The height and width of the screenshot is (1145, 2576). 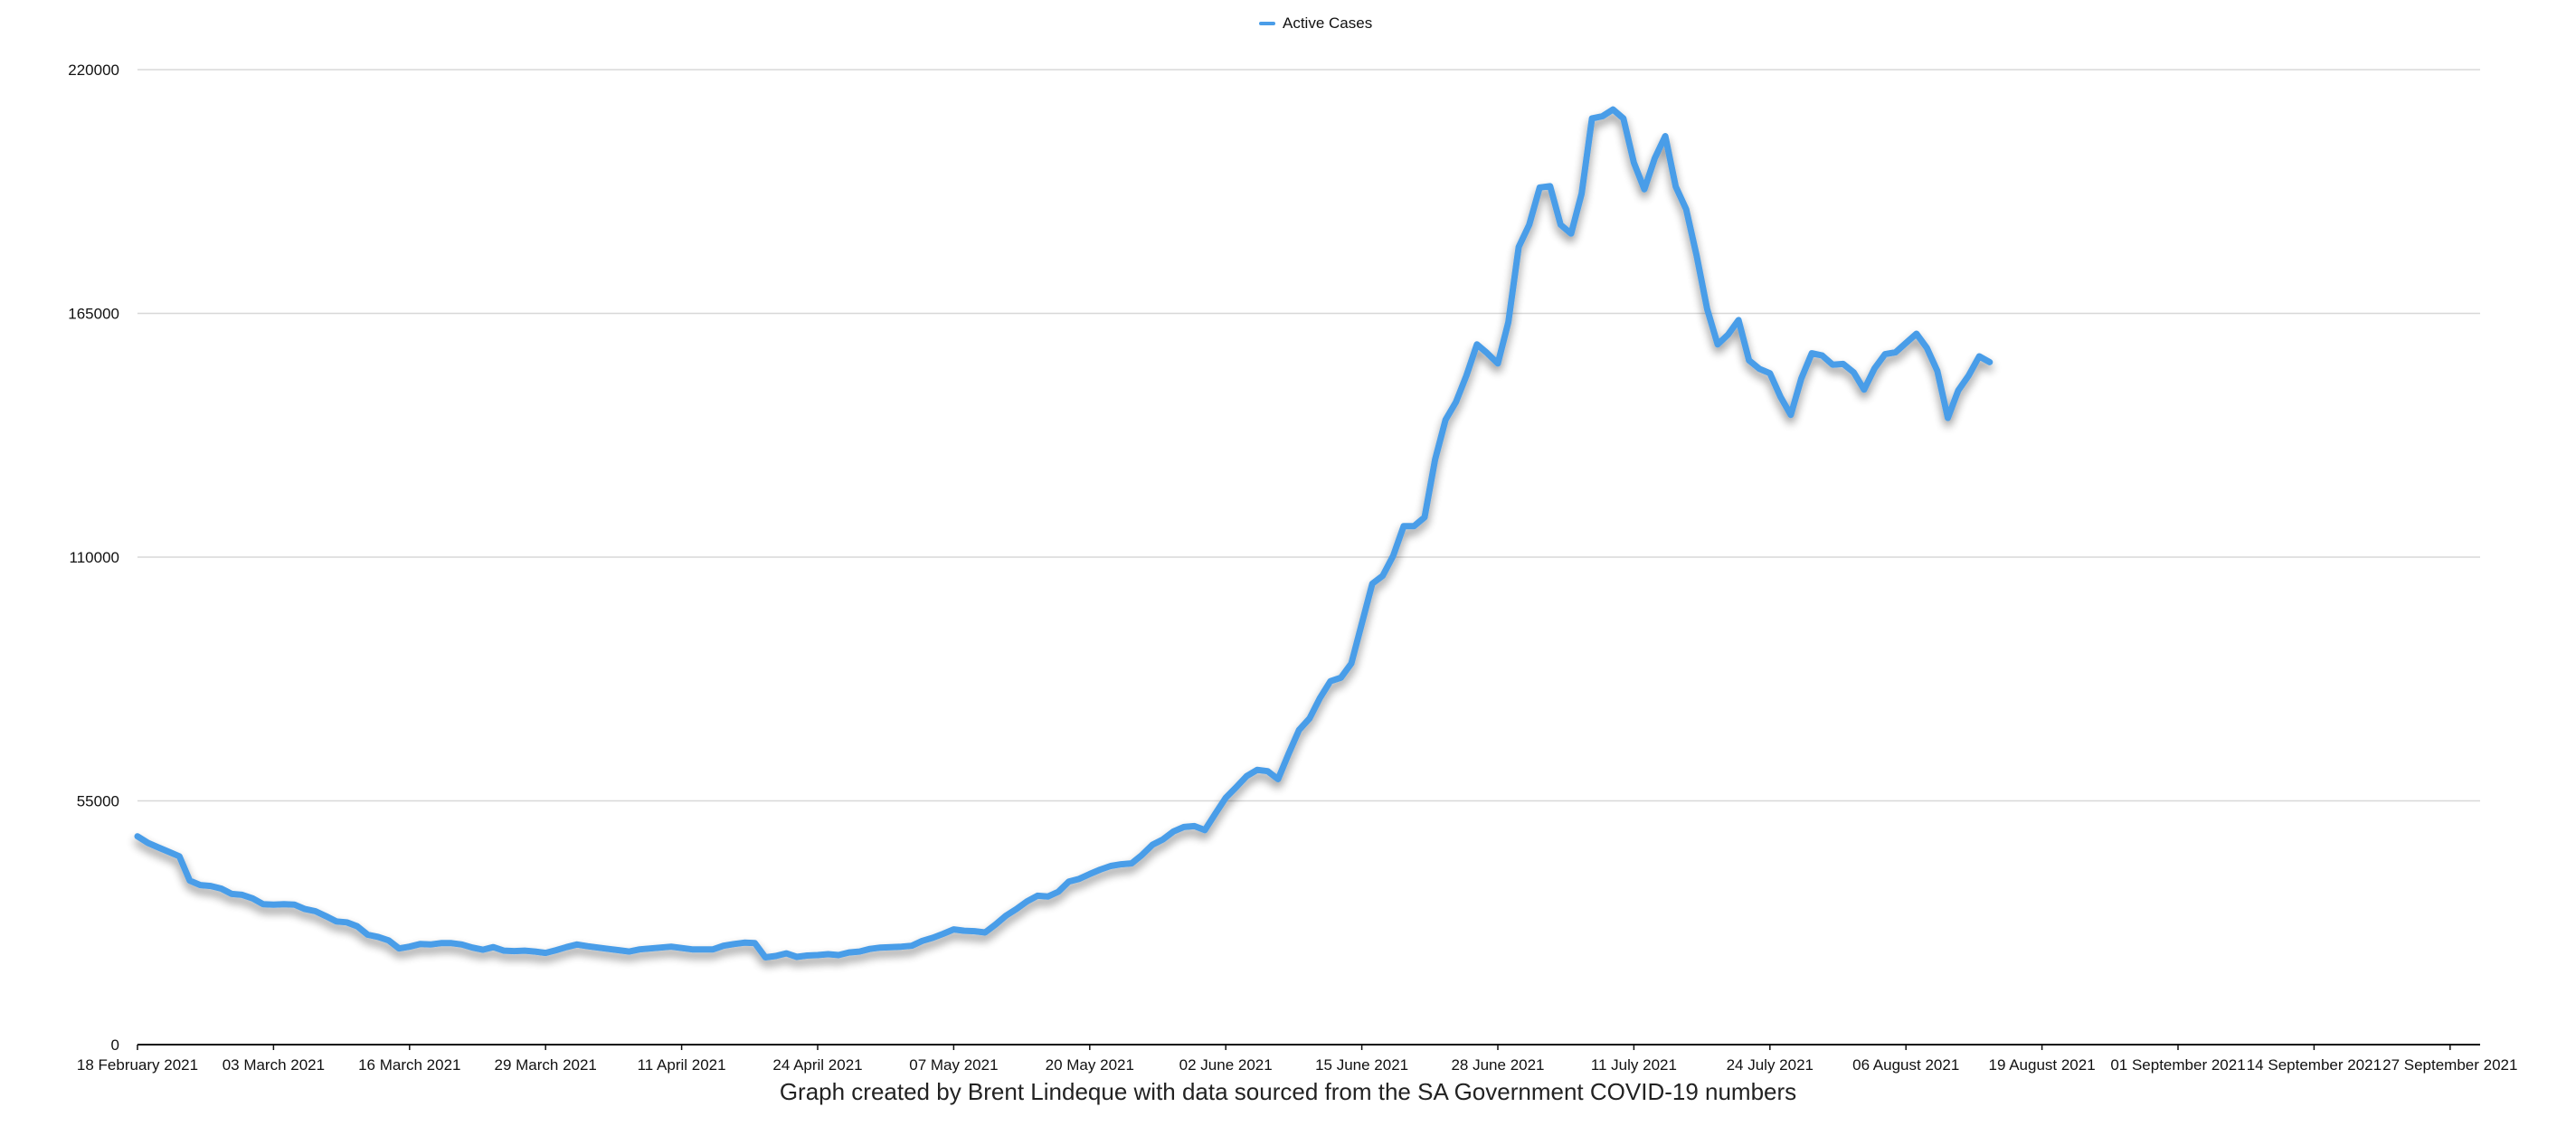 What do you see at coordinates (1328, 23) in the screenshot?
I see `legend-label-active-cases: Active Cases` at bounding box center [1328, 23].